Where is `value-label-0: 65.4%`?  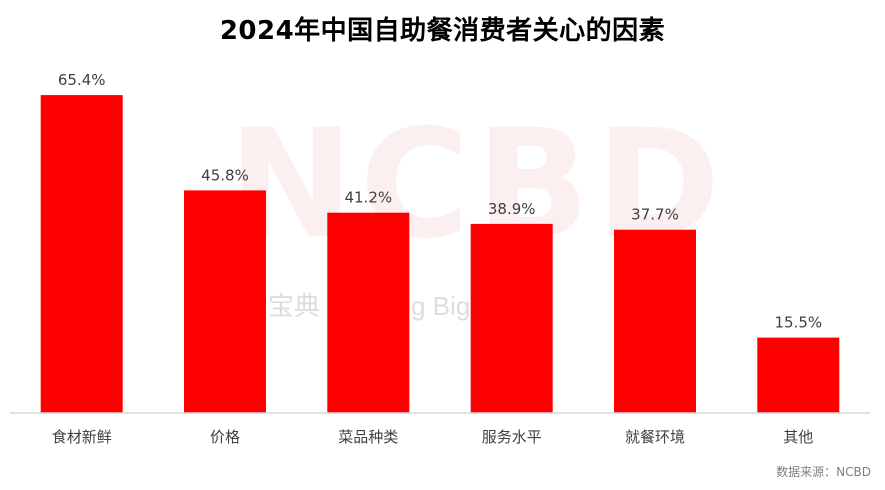
value-label-0: 65.4% is located at coordinates (82, 80).